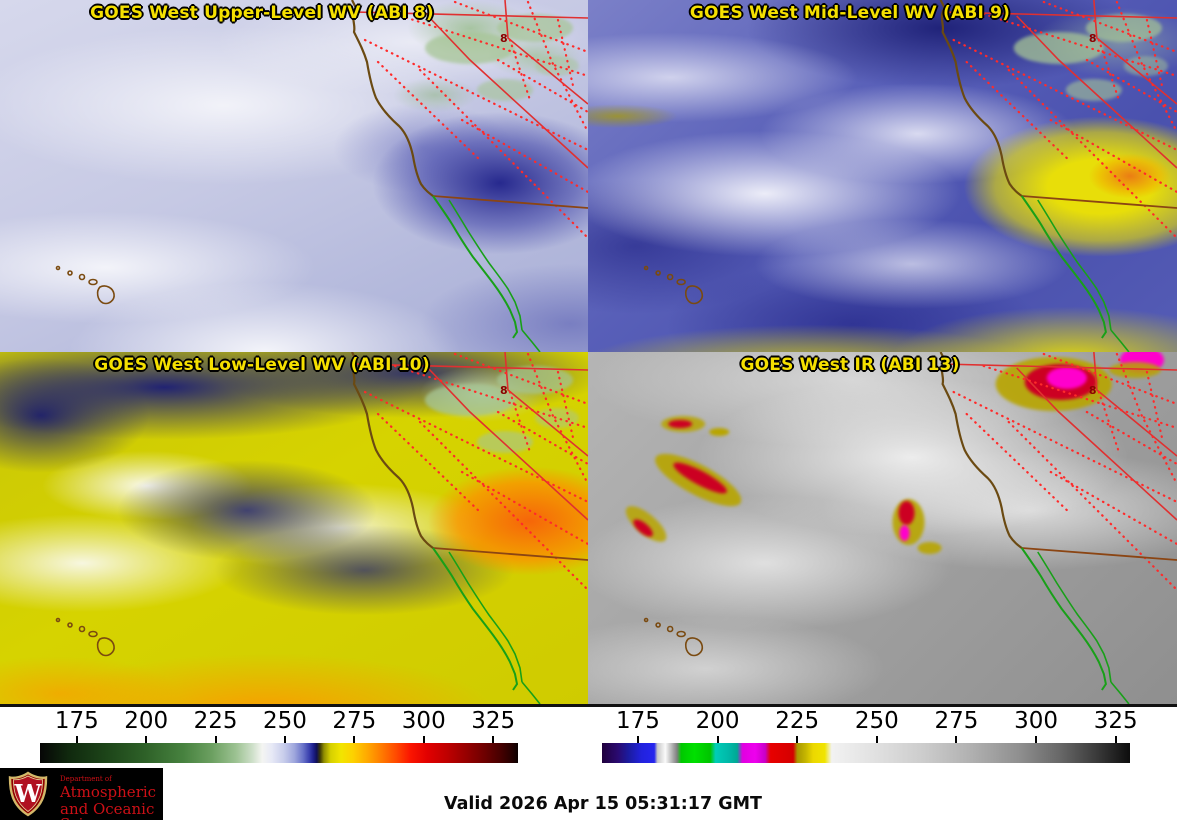  I want to click on wv-colorbar-gradient, so click(279, 753).